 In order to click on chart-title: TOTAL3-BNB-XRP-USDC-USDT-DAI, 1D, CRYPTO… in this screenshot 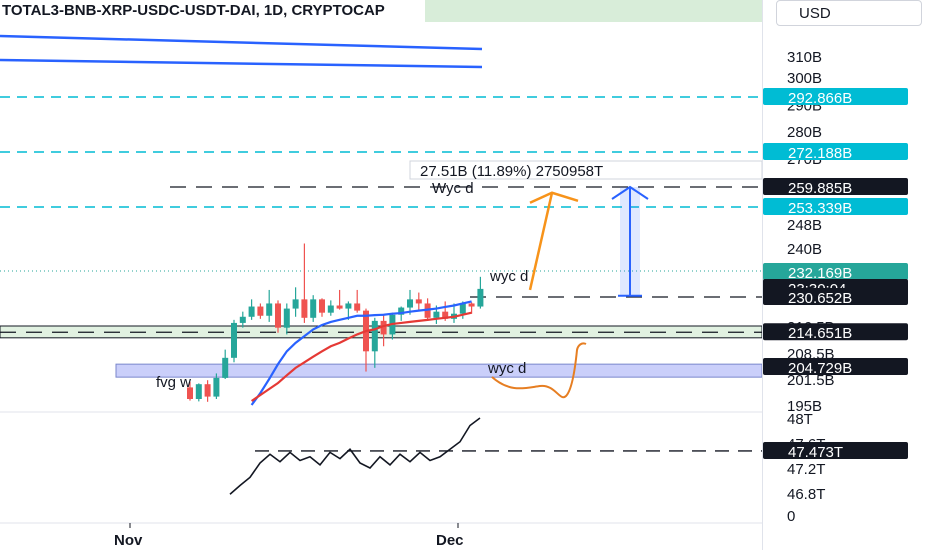, I will do `click(193, 10)`.